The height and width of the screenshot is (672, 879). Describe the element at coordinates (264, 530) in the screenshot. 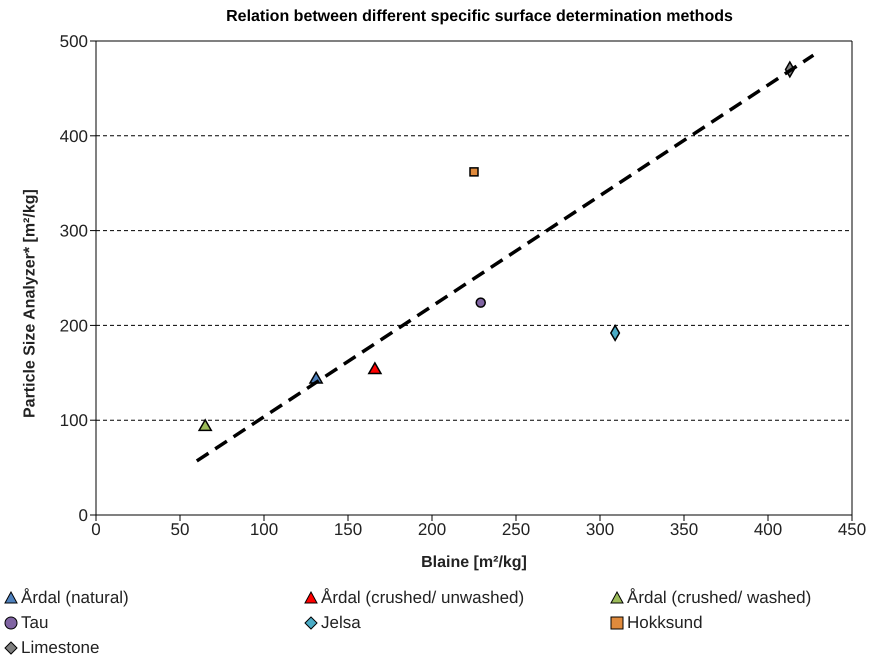

I see `x-tick-label: 100` at that location.